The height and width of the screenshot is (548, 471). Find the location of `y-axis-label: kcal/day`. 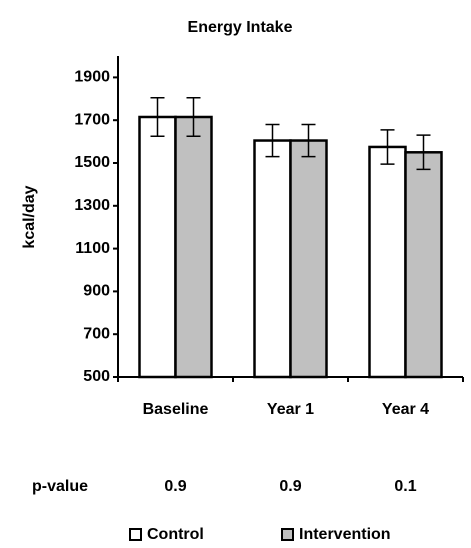

y-axis-label: kcal/day is located at coordinates (29, 216).